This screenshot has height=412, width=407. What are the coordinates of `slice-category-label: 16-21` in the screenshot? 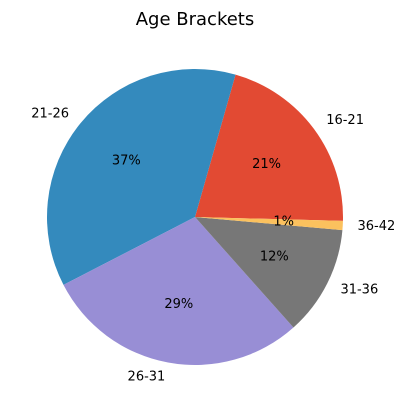 It's located at (345, 120).